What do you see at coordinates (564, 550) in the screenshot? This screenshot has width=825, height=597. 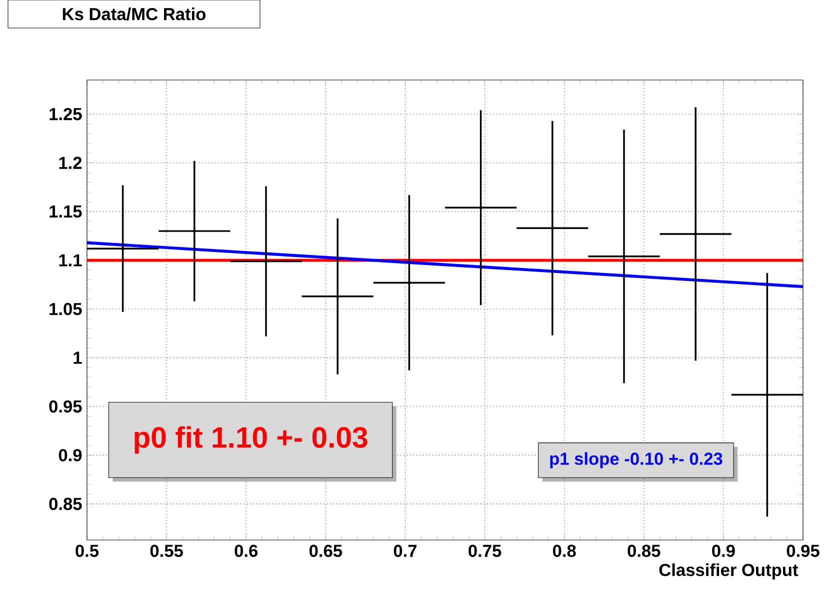 I see `x-tick-label: 0.8` at bounding box center [564, 550].